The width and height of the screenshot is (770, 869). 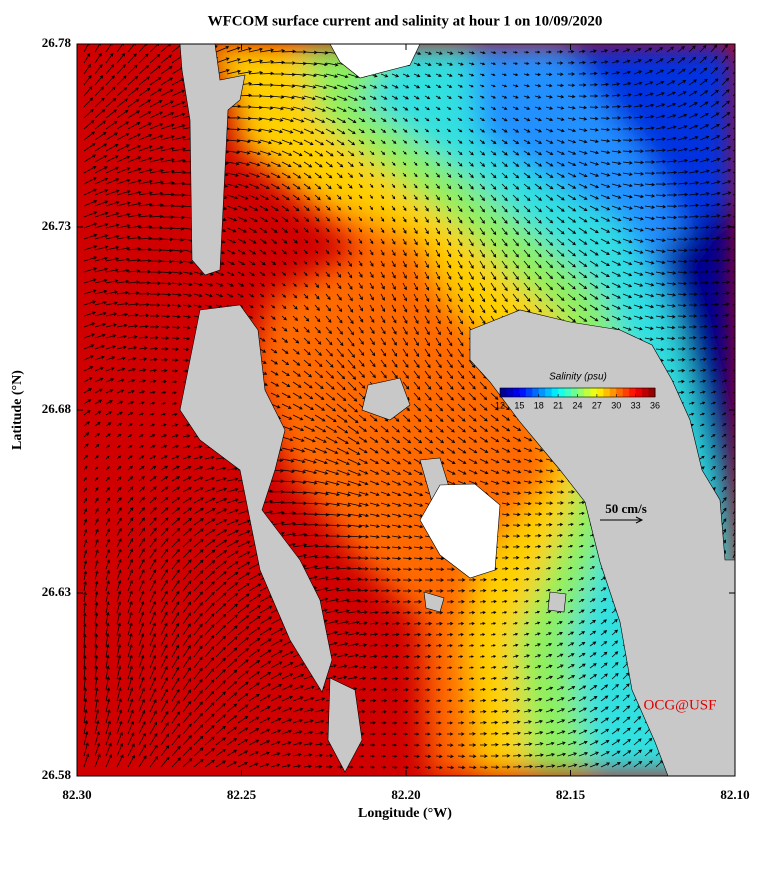 What do you see at coordinates (571, 794) in the screenshot?
I see `x-tick-label: 82.15` at bounding box center [571, 794].